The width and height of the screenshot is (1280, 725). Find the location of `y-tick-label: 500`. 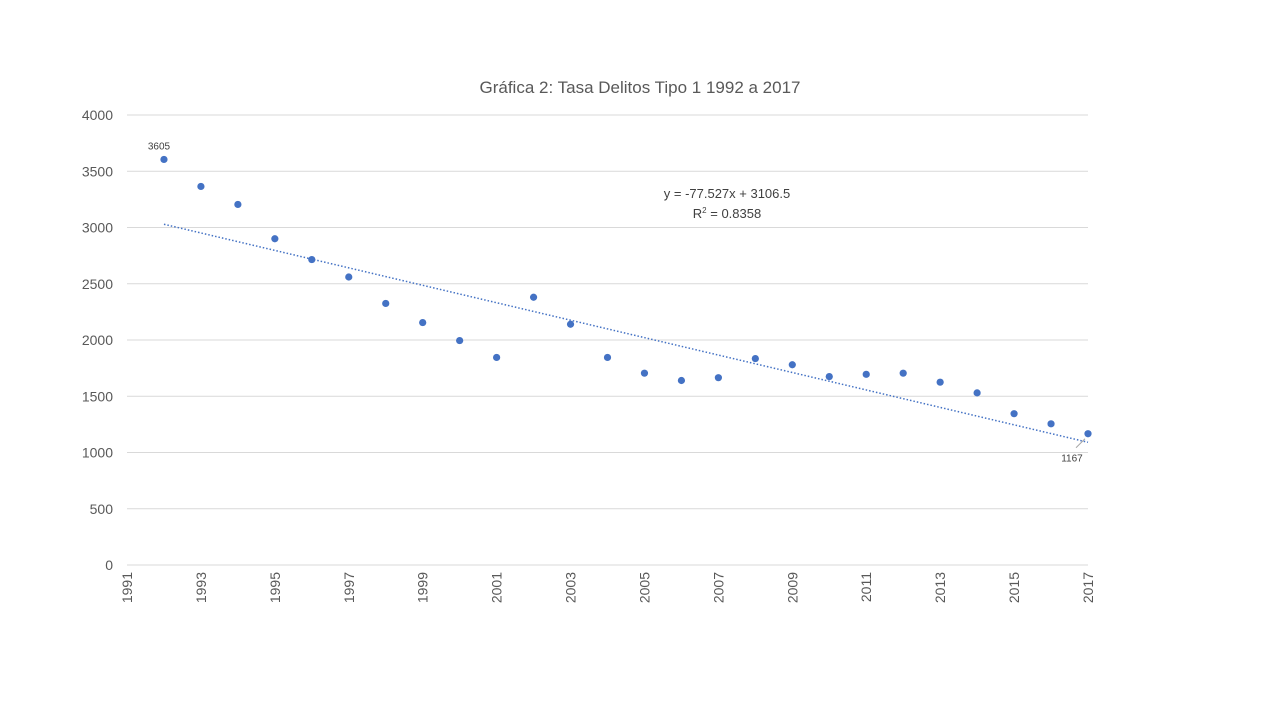

y-tick-label: 500 is located at coordinates (102, 509).